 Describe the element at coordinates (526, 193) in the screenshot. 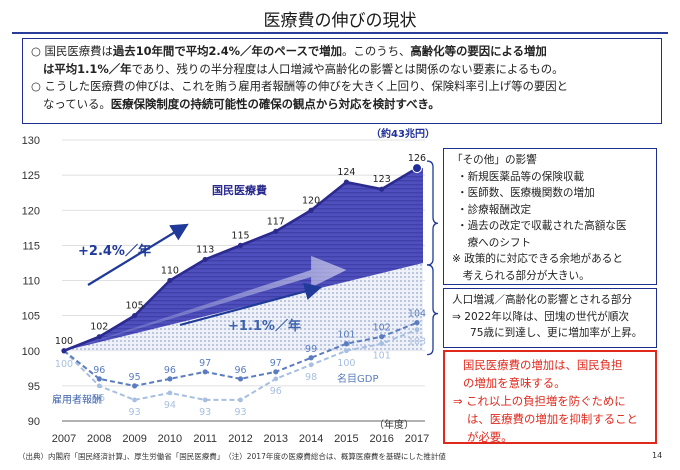

I see `other-factor-item: ・医師数、医療機関数の増加` at that location.